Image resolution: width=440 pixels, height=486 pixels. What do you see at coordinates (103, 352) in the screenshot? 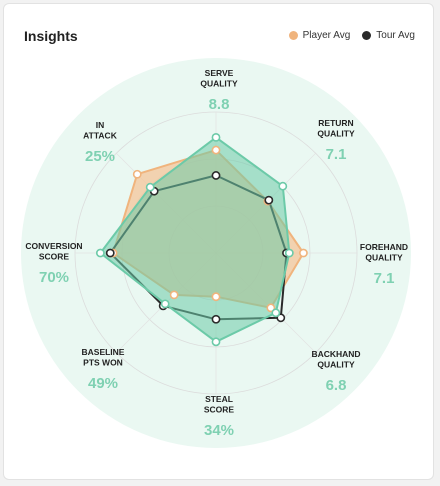
I see `axis-label-name: BASELINE` at bounding box center [103, 352].